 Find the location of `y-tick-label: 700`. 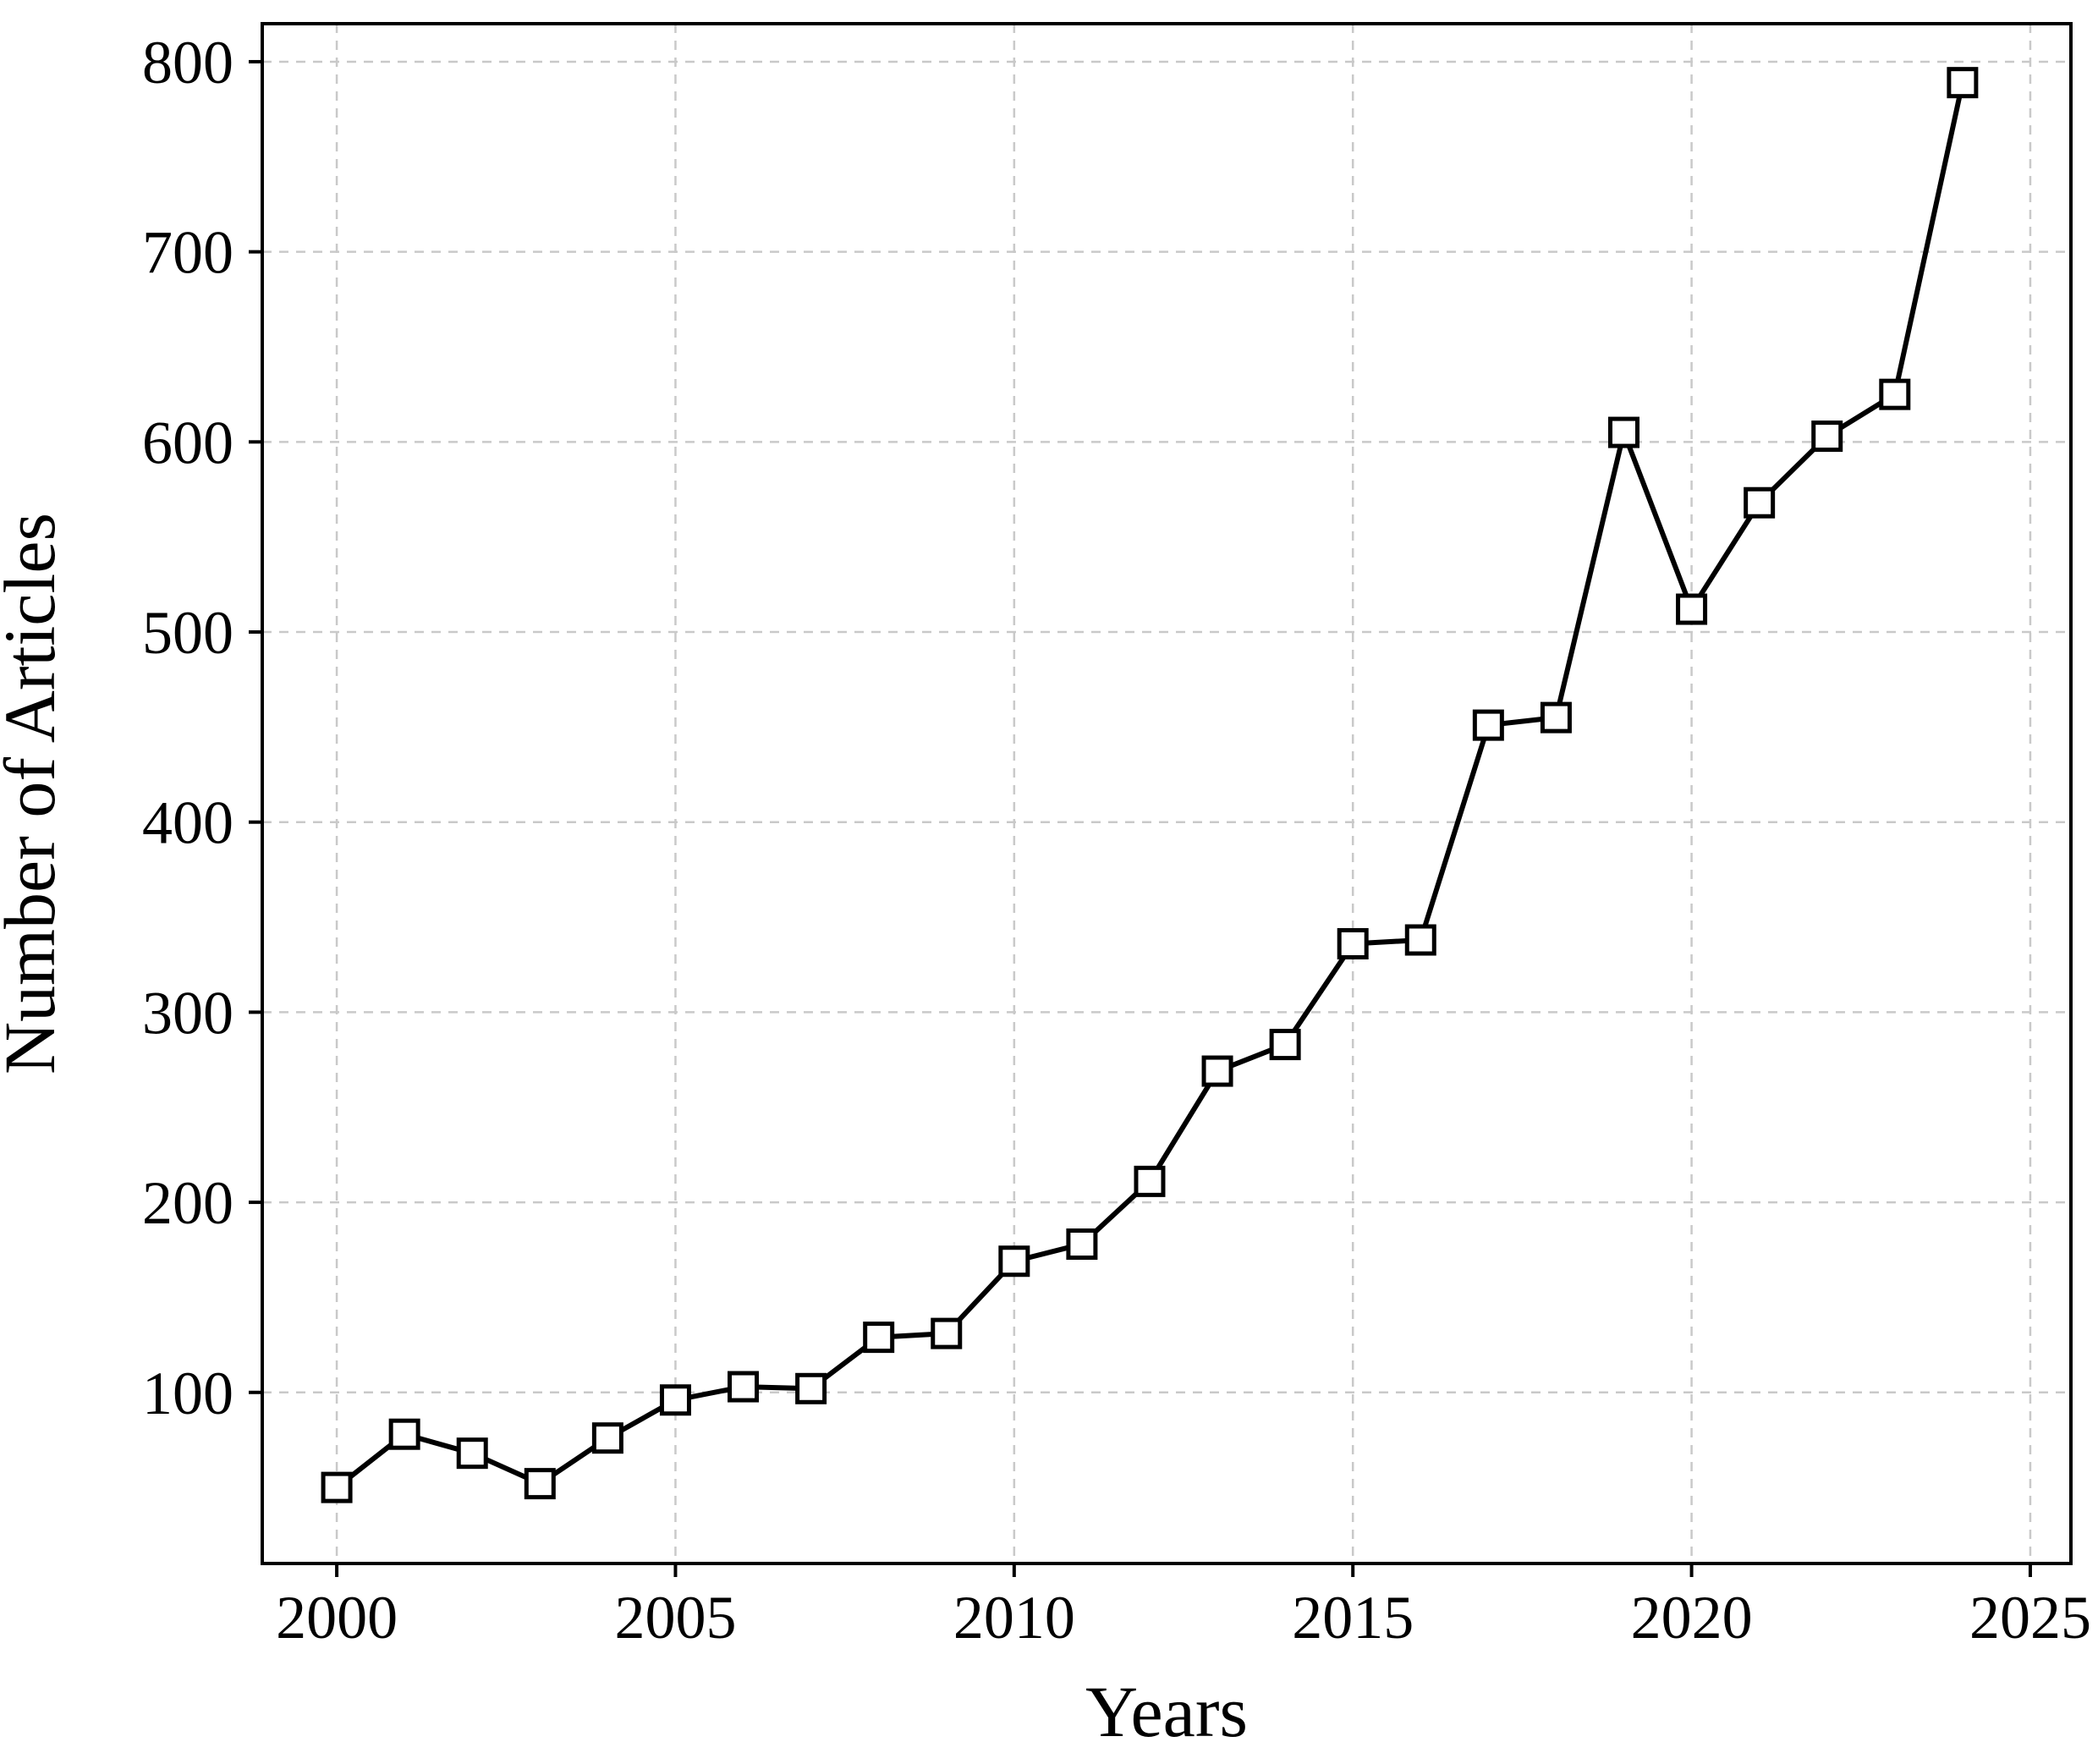

y-tick-label: 700 is located at coordinates (187, 253).